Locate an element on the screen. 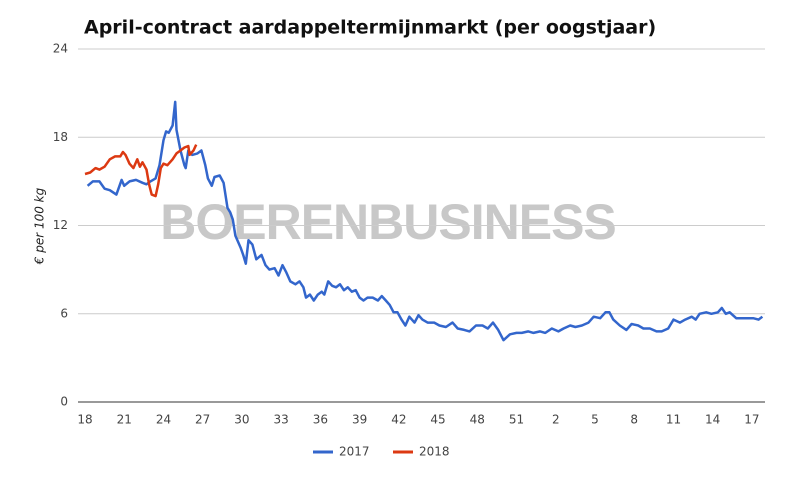 Image resolution: width=786 pixels, height=483 pixels. x-tick-label: 17 is located at coordinates (751, 420).